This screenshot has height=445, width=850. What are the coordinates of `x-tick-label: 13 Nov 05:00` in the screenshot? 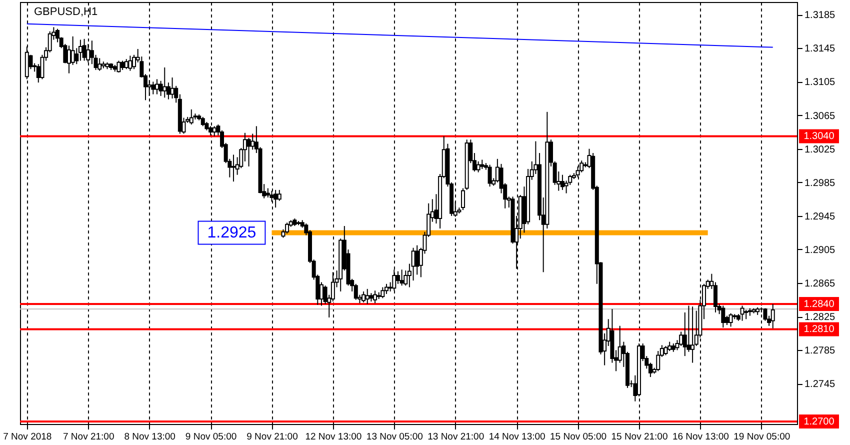 It's located at (394, 437).